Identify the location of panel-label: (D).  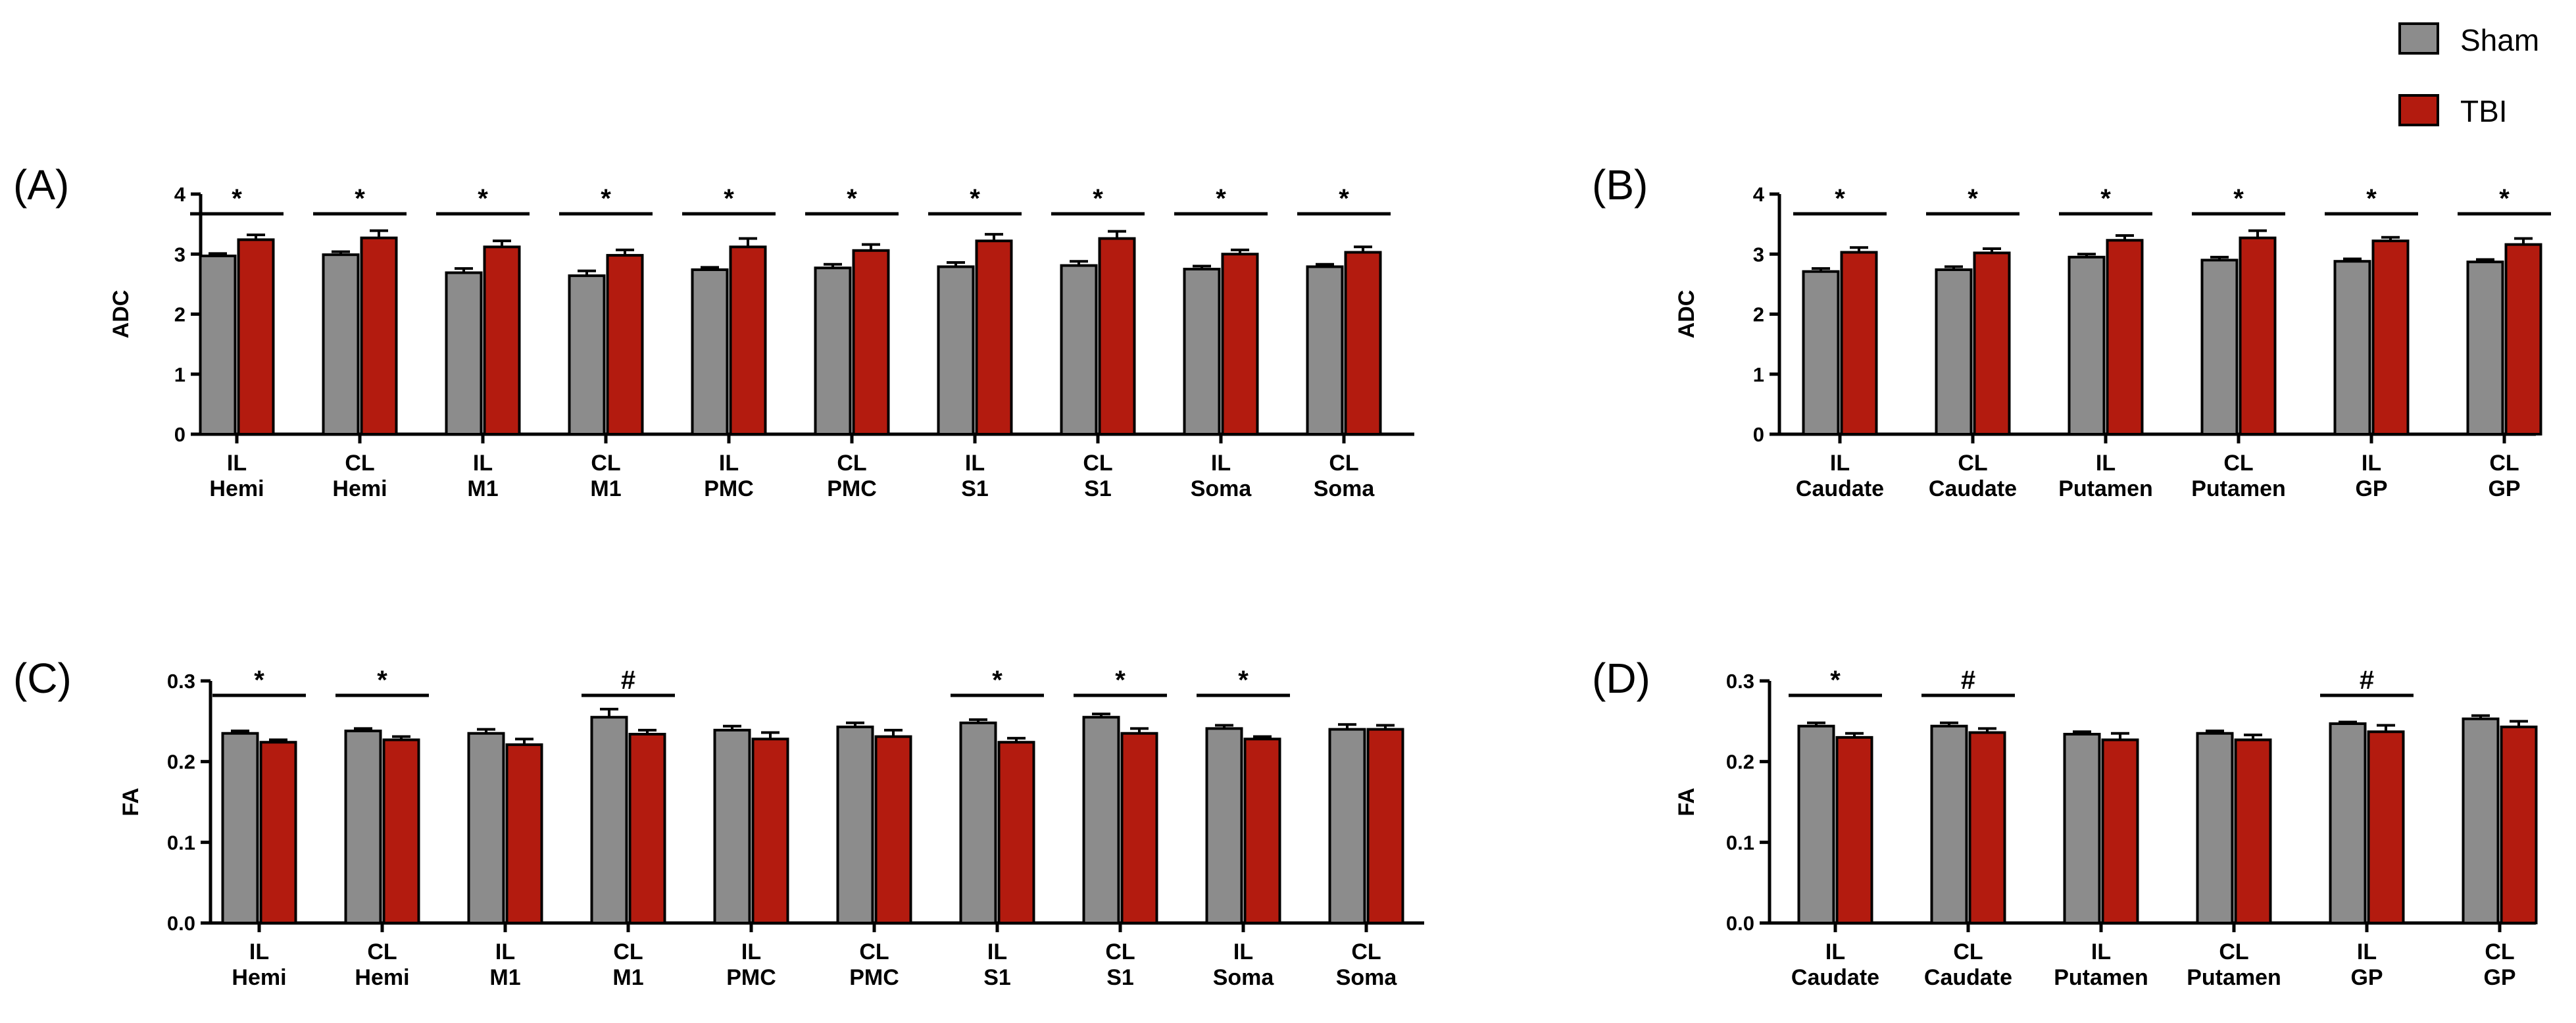
(1621, 678).